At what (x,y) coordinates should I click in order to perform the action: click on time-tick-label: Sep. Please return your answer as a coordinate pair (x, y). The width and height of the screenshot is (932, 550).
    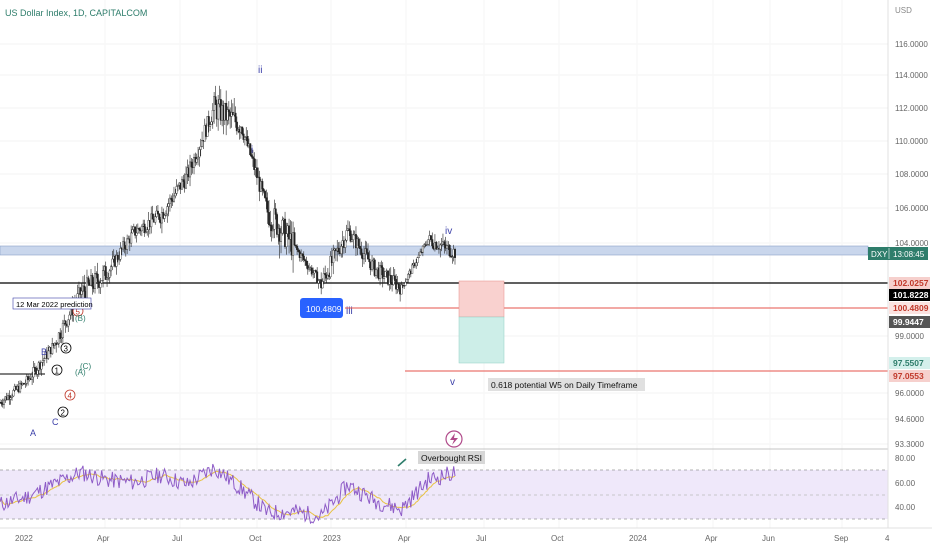
    Looking at the image, I should click on (841, 538).